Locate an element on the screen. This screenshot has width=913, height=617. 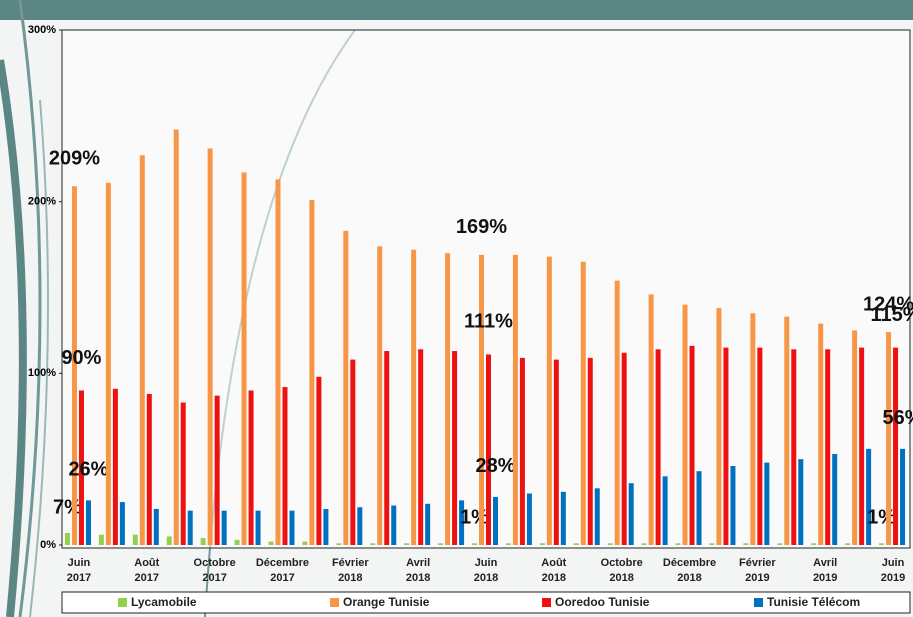
x-tick-label: Décembre 2018 is located at coordinates (689, 570).